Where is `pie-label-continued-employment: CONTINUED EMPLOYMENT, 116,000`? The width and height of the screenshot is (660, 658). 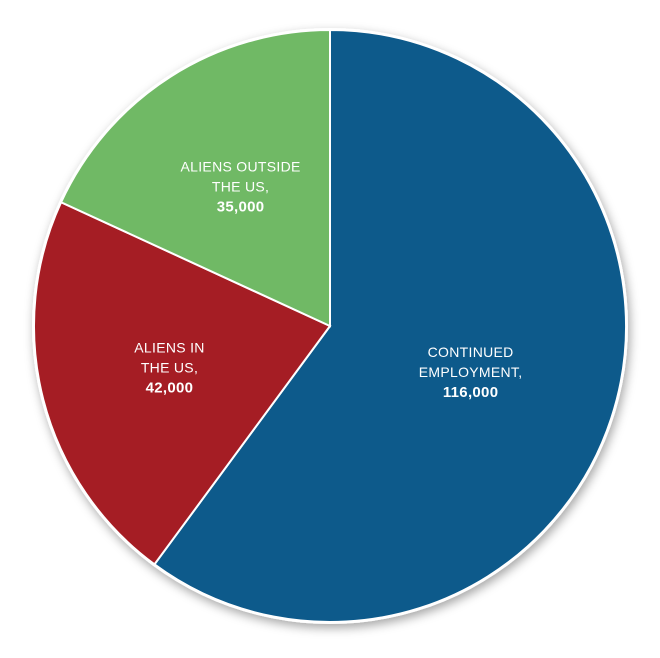
pie-label-continued-employment: CONTINUED EMPLOYMENT, 116,000 is located at coordinates (471, 372).